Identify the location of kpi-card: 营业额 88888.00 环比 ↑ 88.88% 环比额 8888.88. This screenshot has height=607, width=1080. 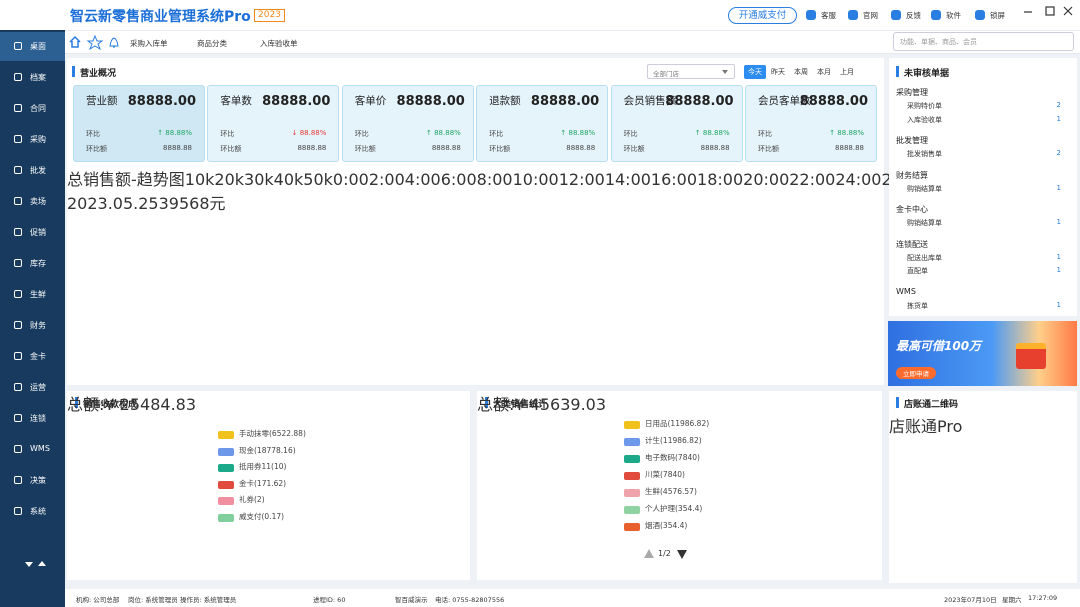
(139, 123).